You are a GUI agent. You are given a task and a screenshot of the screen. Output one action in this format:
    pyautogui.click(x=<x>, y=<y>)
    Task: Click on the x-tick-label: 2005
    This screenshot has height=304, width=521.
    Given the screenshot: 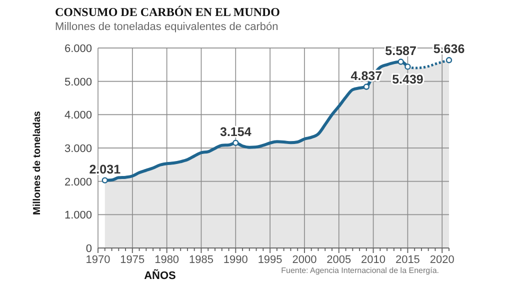 What is the action you would take?
    pyautogui.click(x=339, y=260)
    